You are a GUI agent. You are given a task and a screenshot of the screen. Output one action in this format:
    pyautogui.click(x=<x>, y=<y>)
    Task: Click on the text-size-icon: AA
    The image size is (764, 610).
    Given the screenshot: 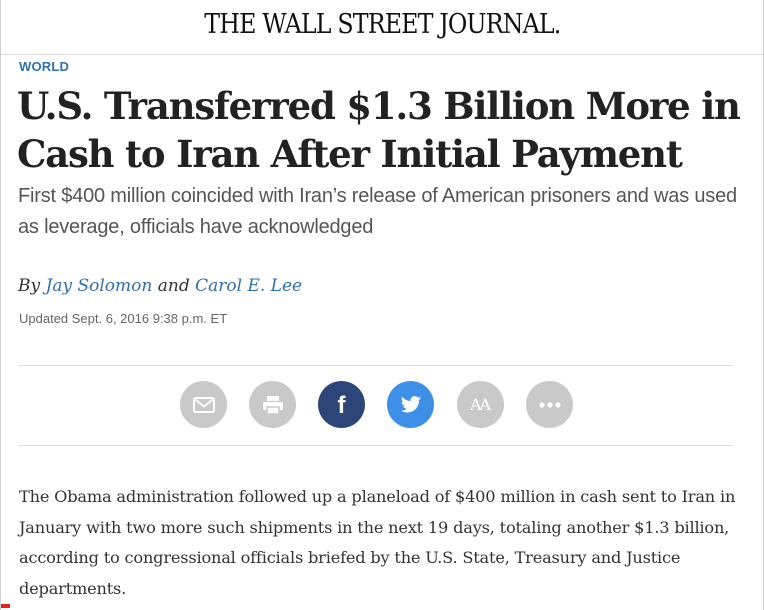 What is the action you would take?
    pyautogui.click(x=480, y=404)
    